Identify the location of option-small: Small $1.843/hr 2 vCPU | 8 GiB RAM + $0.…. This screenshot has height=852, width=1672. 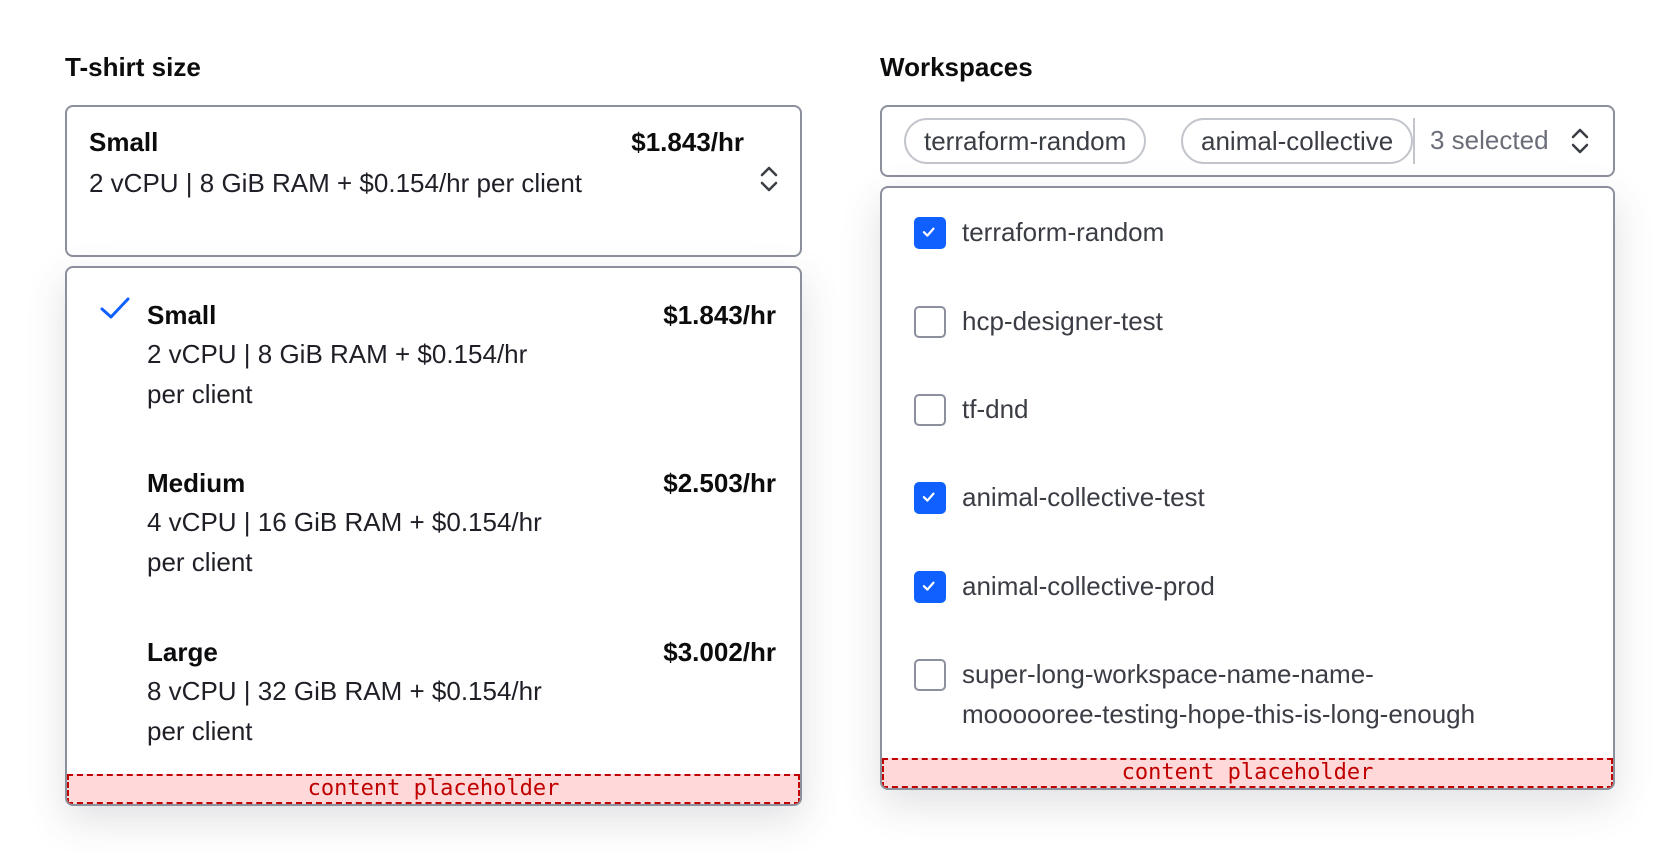
(433, 352).